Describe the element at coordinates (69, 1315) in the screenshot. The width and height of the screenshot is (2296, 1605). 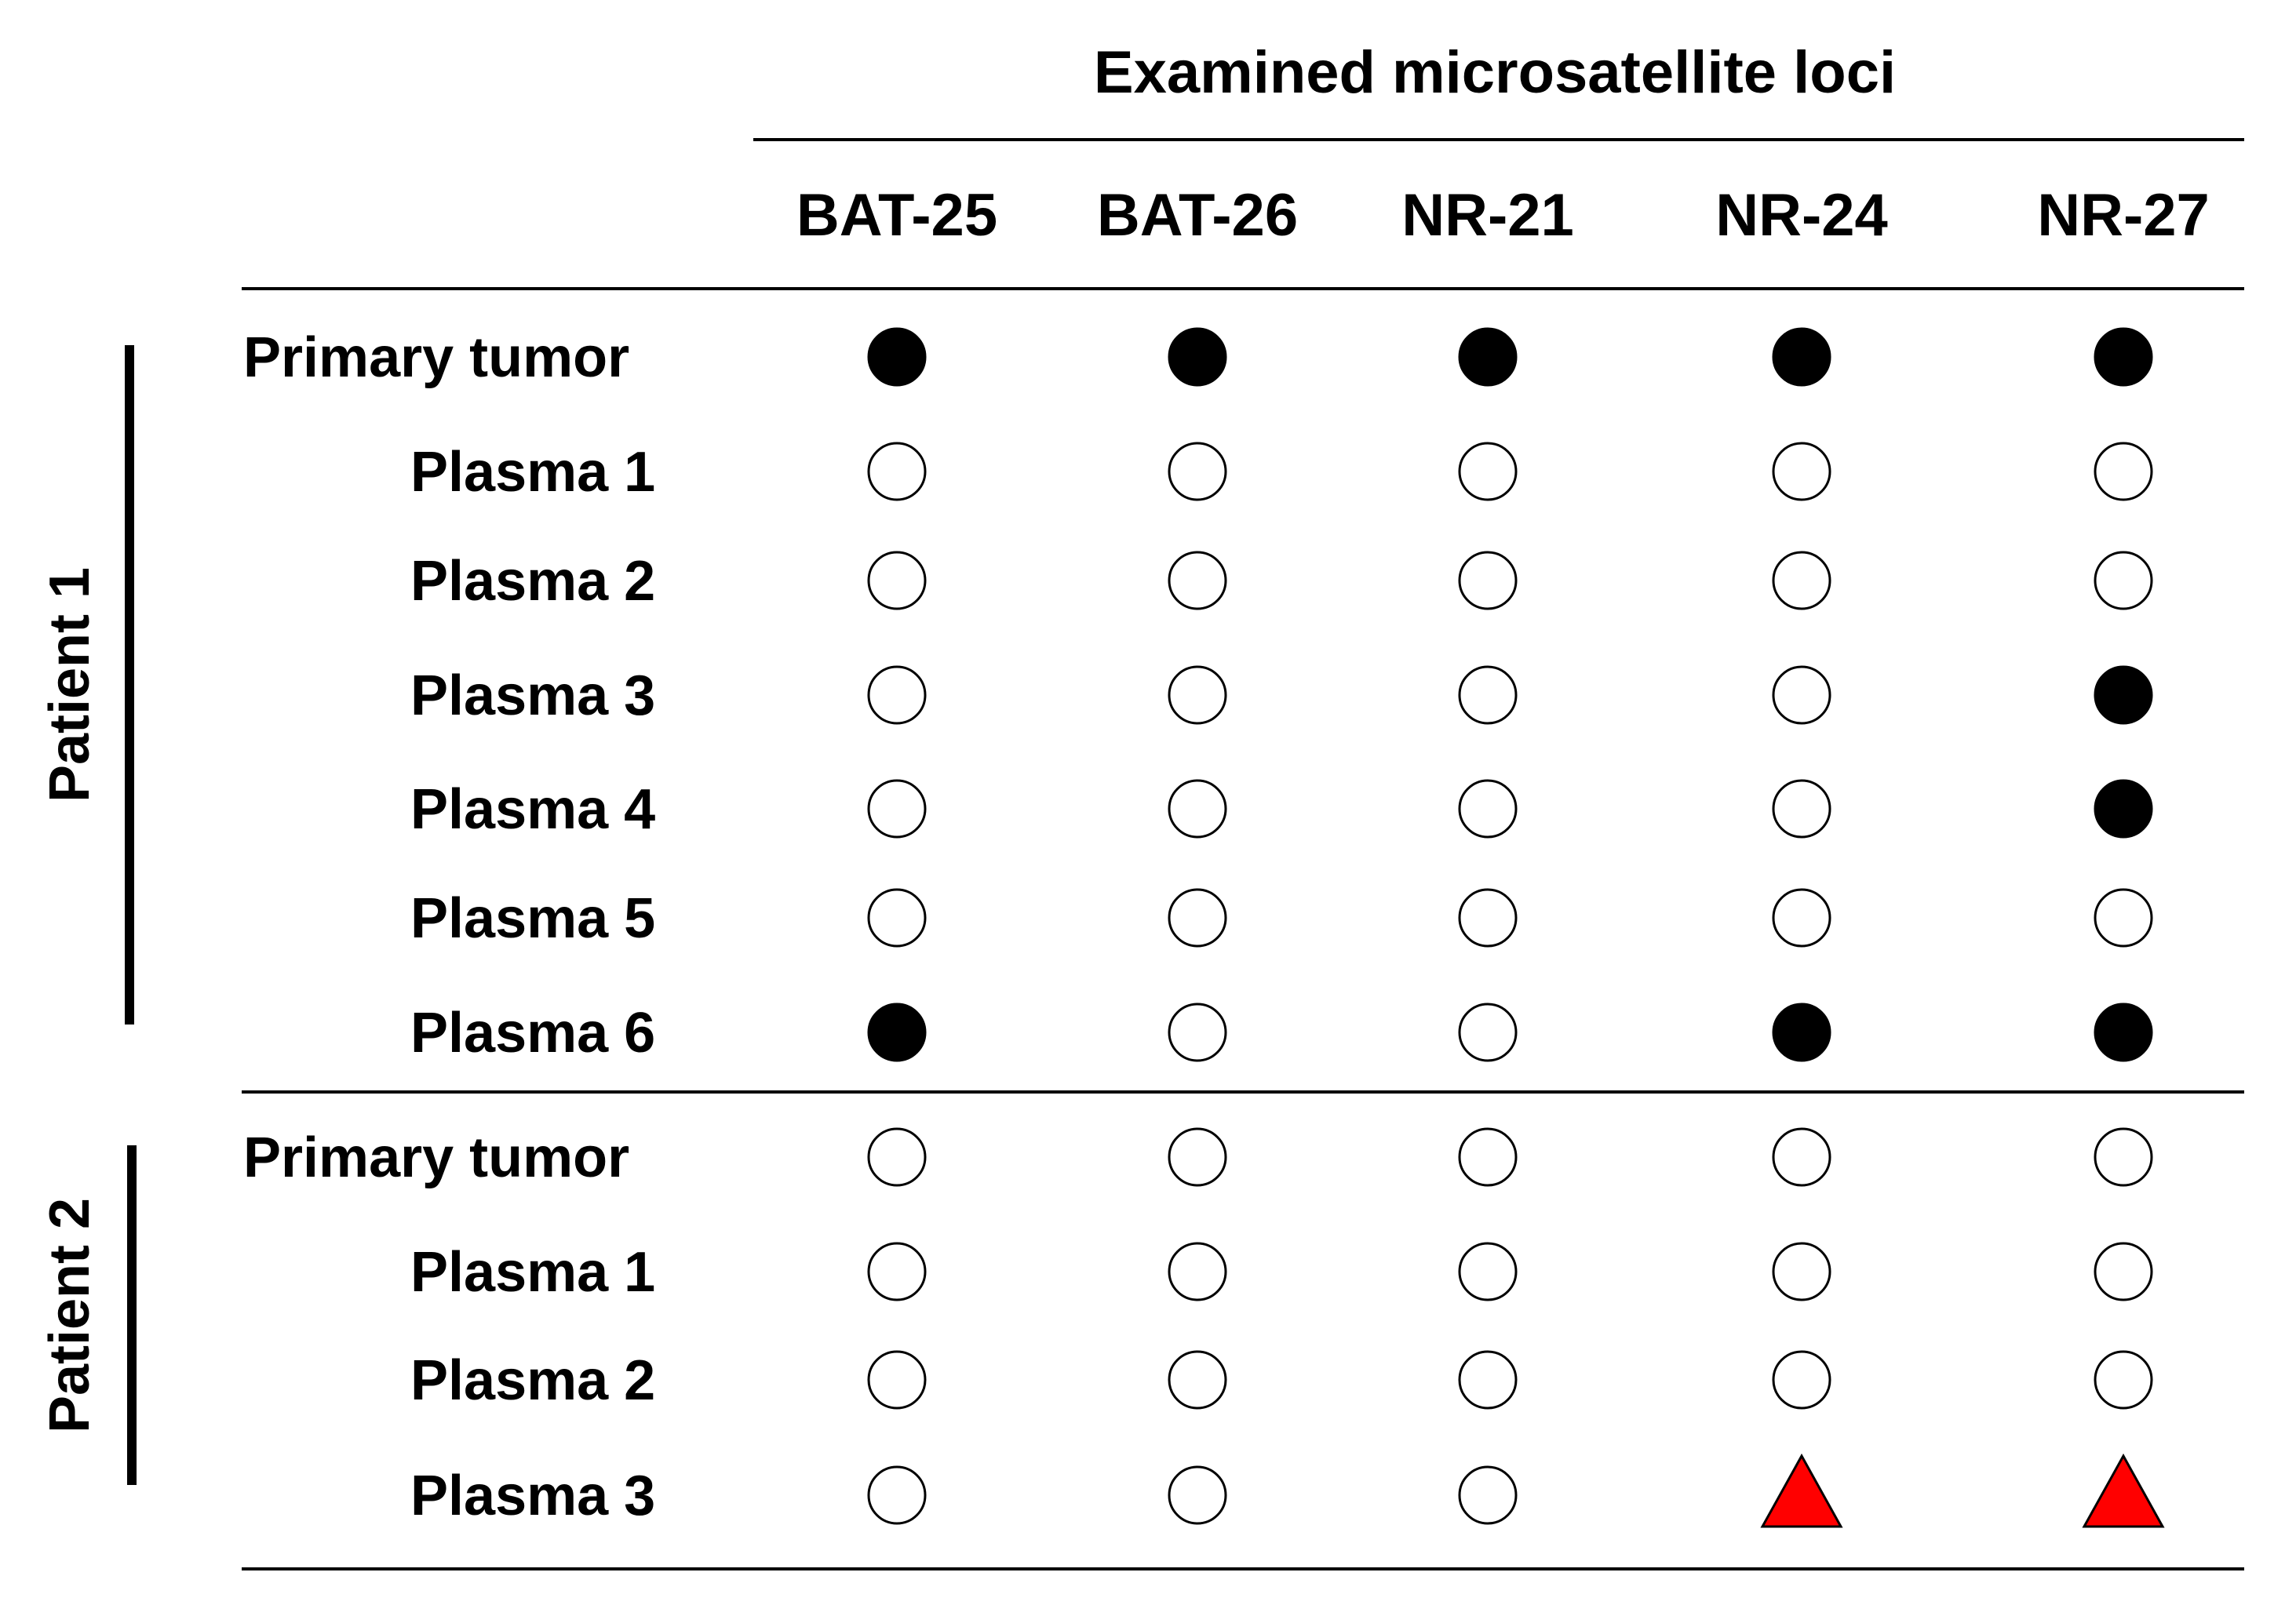
I see `patient-label: Patient 2` at that location.